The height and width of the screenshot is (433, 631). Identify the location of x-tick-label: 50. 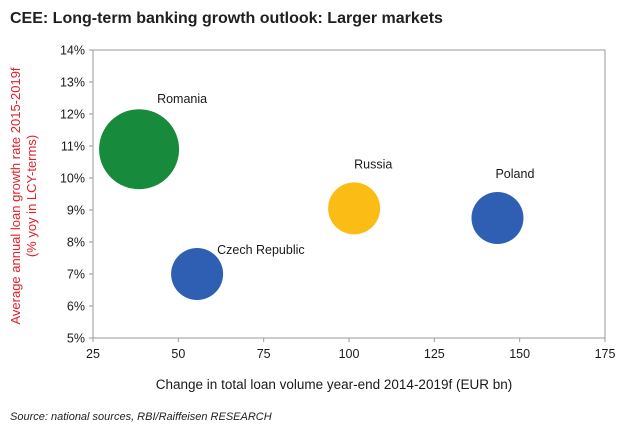
(178, 354).